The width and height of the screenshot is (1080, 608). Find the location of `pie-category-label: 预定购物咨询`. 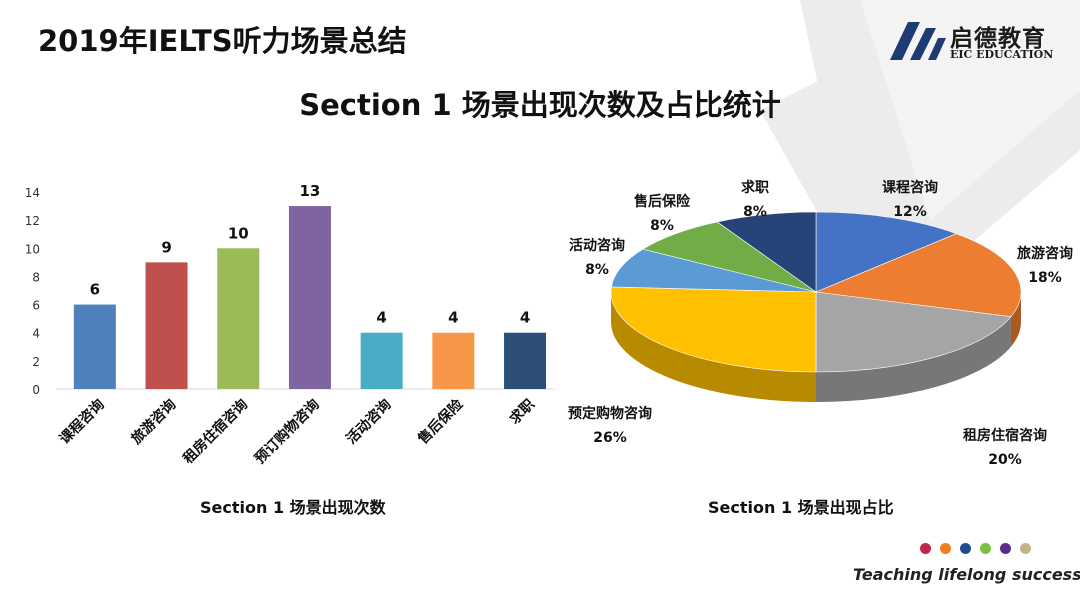

pie-category-label: 预定购物咨询 is located at coordinates (610, 413).